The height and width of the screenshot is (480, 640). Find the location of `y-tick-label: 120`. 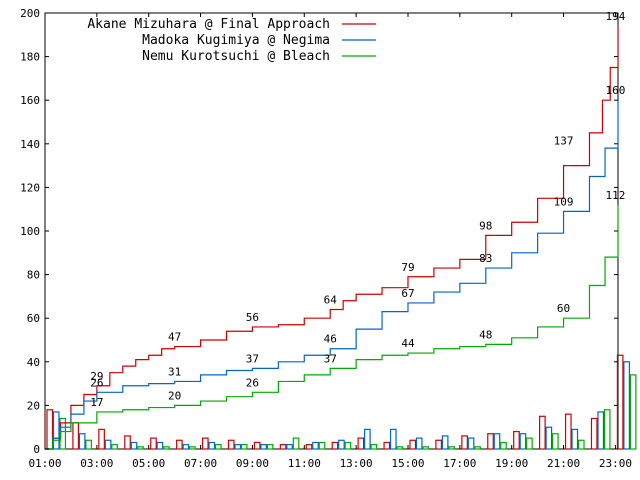

y-tick-label: 120 is located at coordinates (30, 187).